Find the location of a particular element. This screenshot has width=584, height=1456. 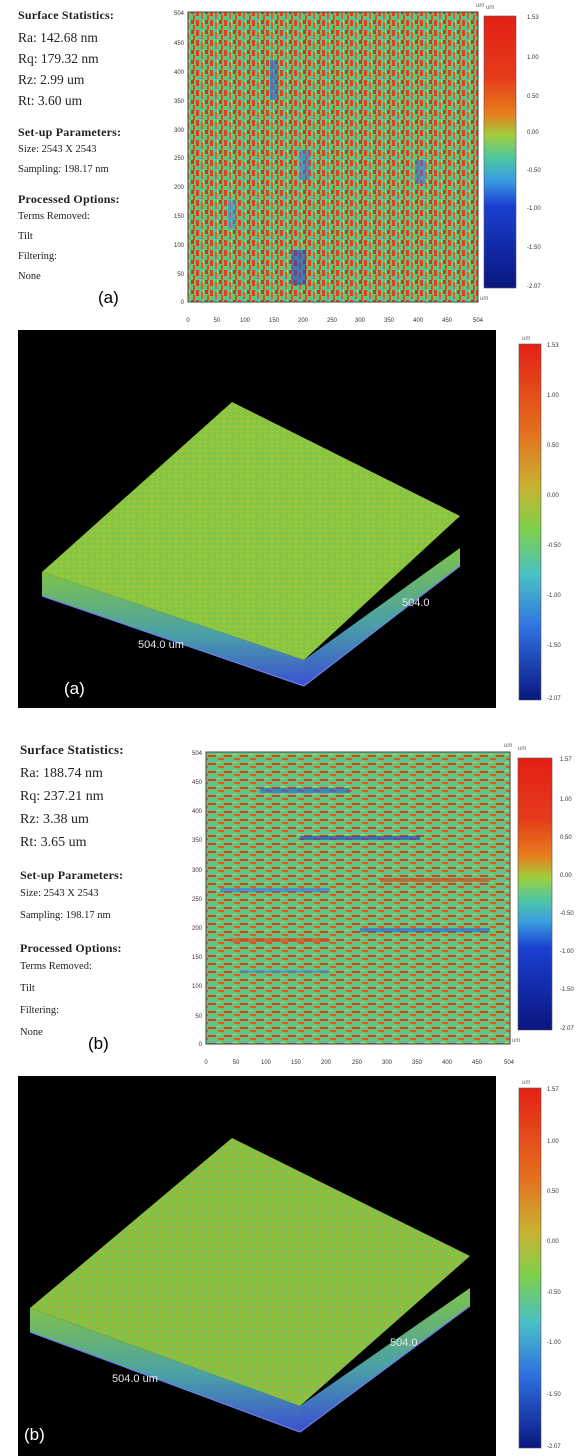

rz-value: Rz: 2.99 um is located at coordinates (51, 79).